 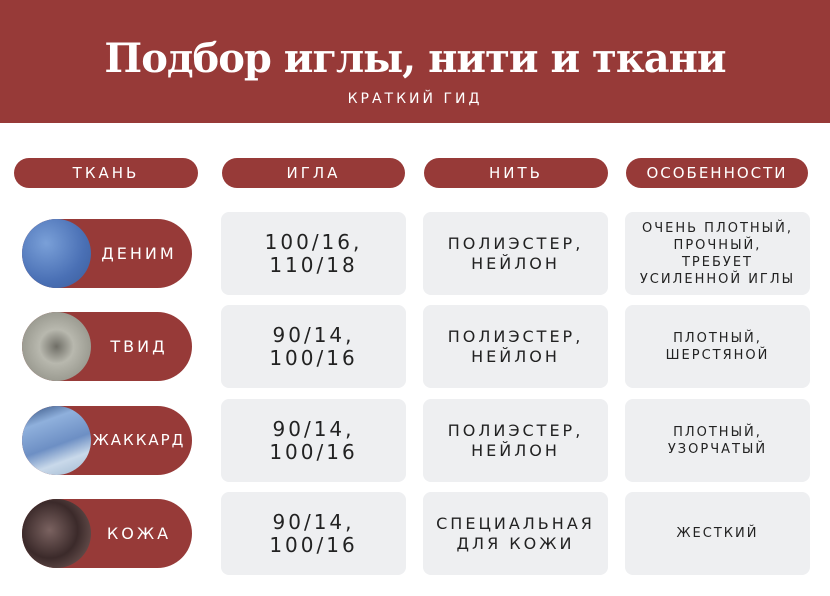 What do you see at coordinates (56, 346) in the screenshot?
I see `tweed-swatch-icon` at bounding box center [56, 346].